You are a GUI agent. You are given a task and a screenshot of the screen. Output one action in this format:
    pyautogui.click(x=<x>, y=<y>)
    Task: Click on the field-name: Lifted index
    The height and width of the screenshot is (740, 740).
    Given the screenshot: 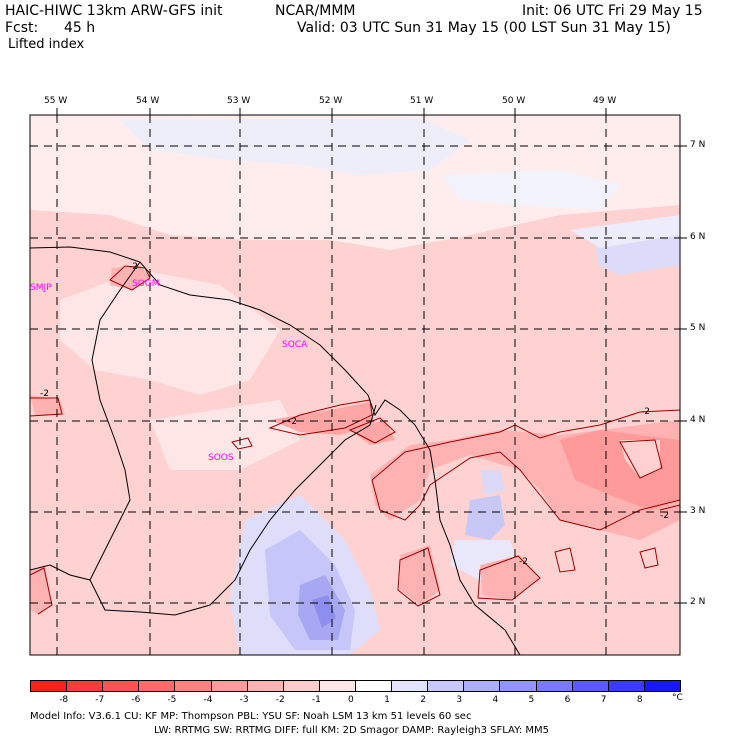 What is the action you would take?
    pyautogui.click(x=46, y=44)
    